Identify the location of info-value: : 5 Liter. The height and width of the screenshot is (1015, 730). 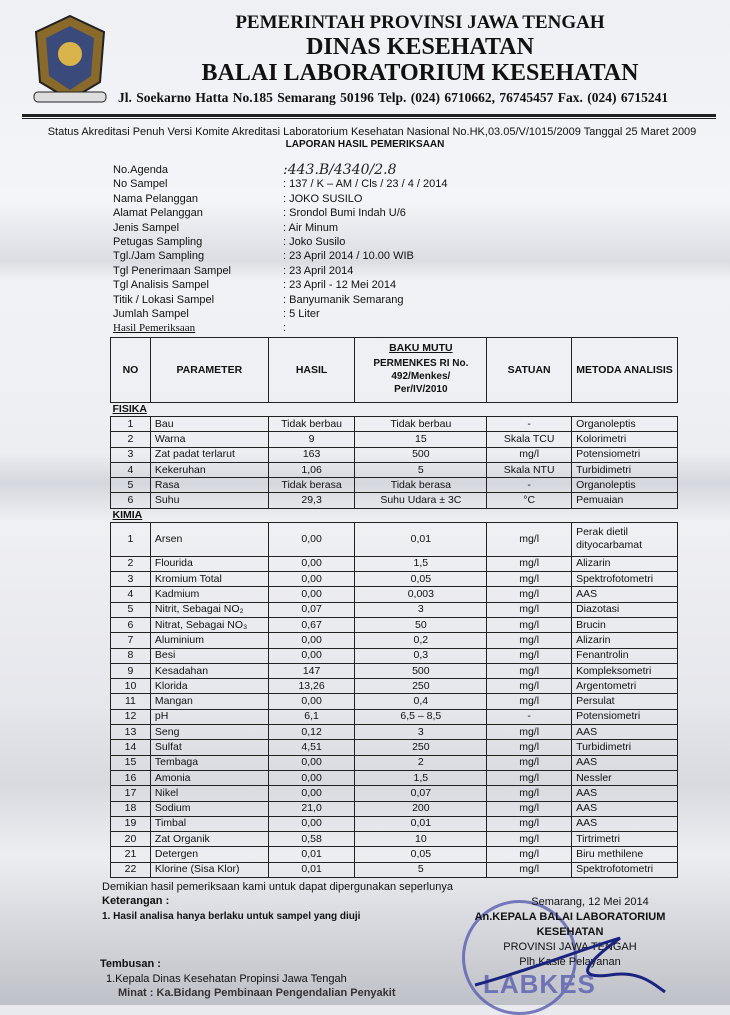
(301, 314).